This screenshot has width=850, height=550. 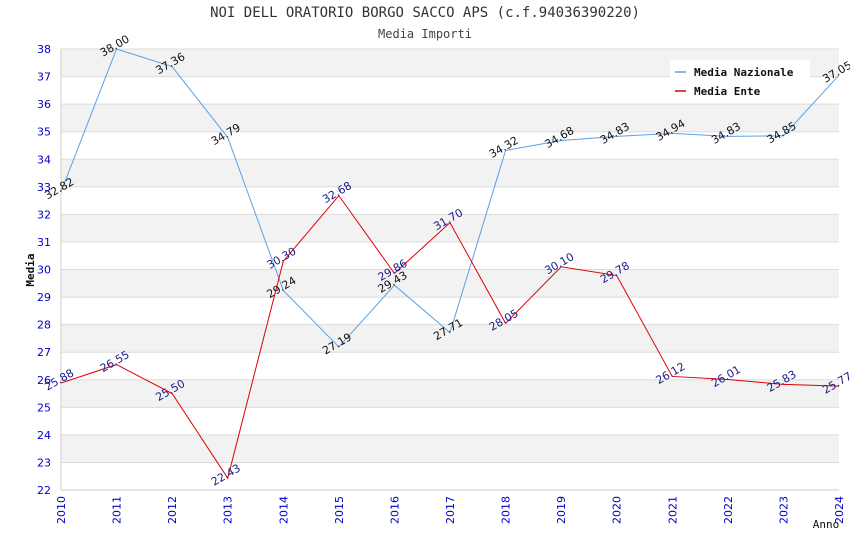 I want to click on y-tick-label: 27, so click(x=44, y=352).